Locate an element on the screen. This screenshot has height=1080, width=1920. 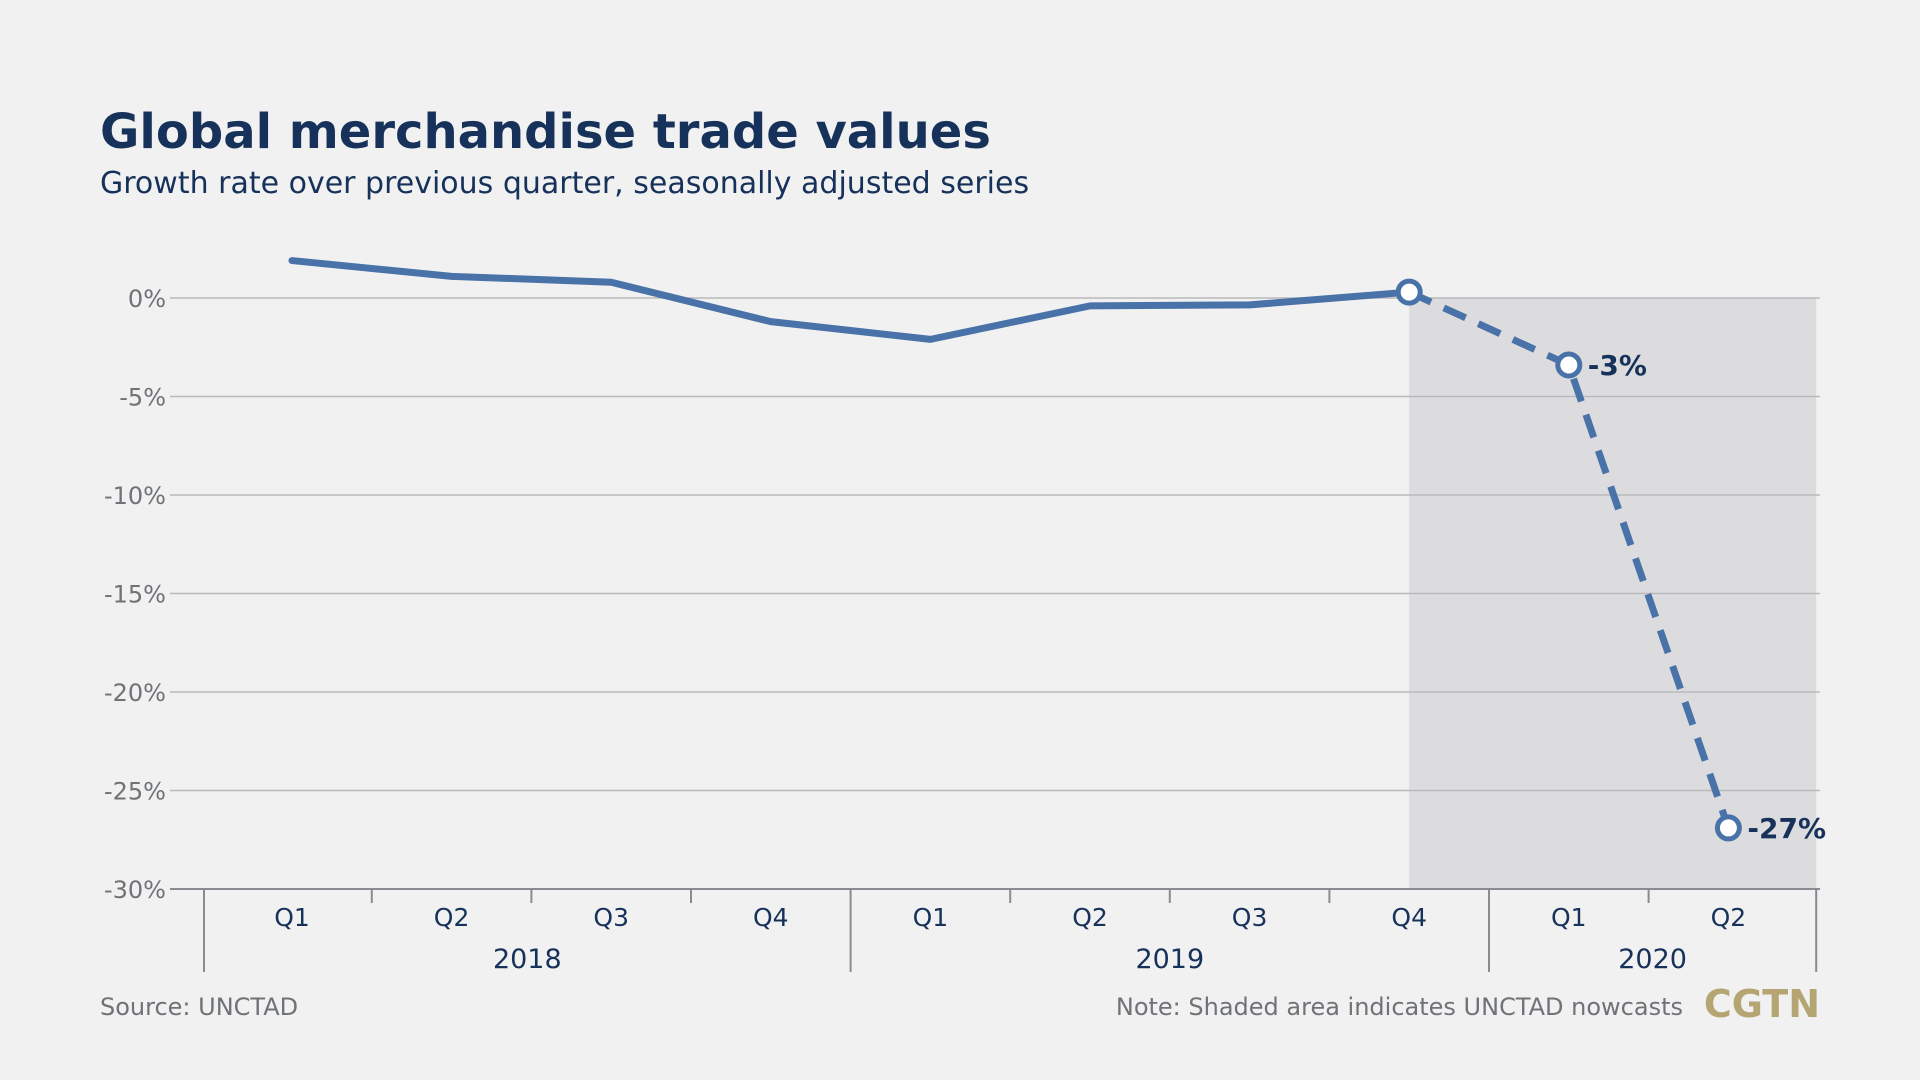
y-tick-label: 0% is located at coordinates (147, 299).